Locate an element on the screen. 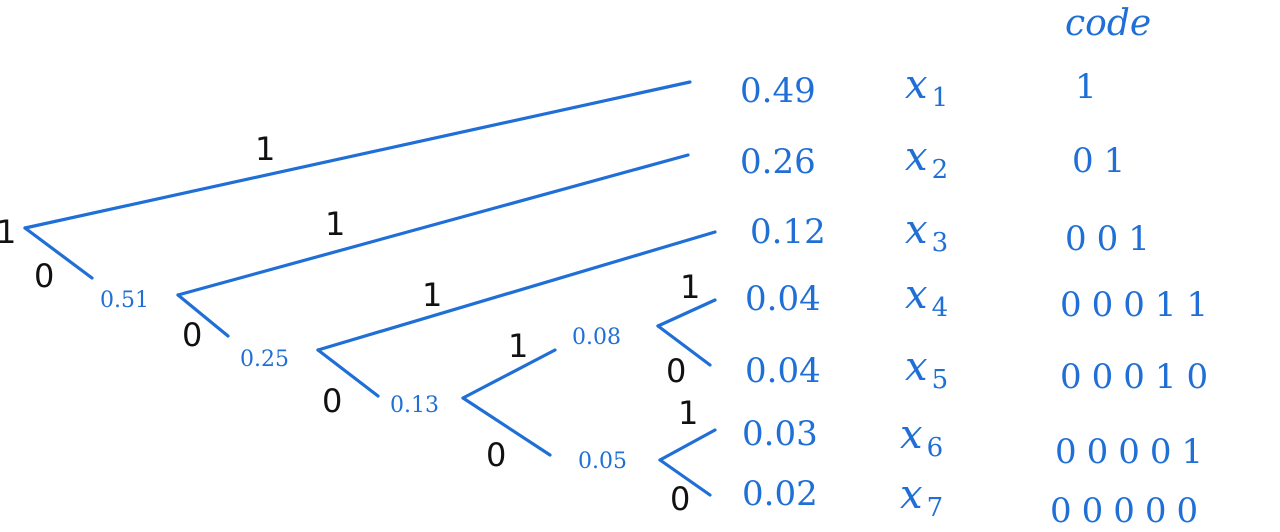 The width and height of the screenshot is (1280, 532). node-value: 0.08 is located at coordinates (596, 337).